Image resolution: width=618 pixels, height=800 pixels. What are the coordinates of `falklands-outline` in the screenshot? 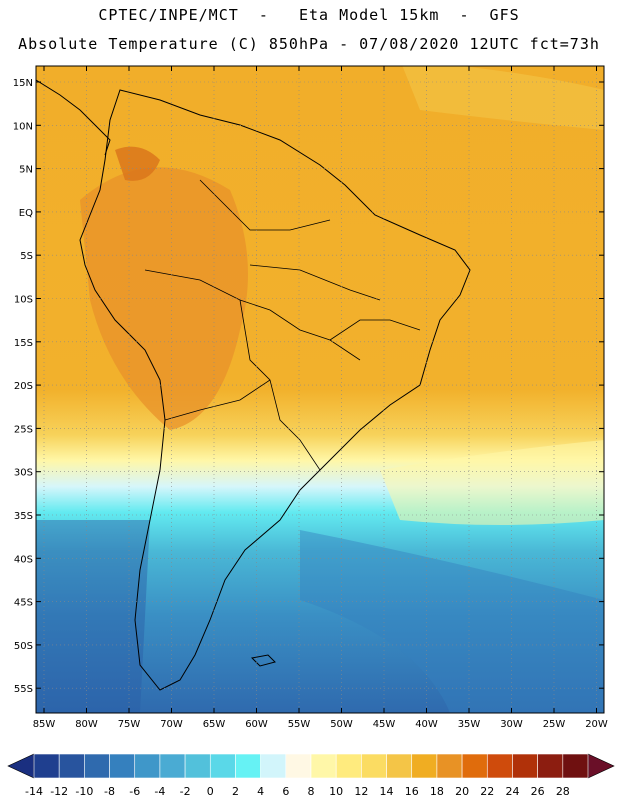 It's located at (263, 660).